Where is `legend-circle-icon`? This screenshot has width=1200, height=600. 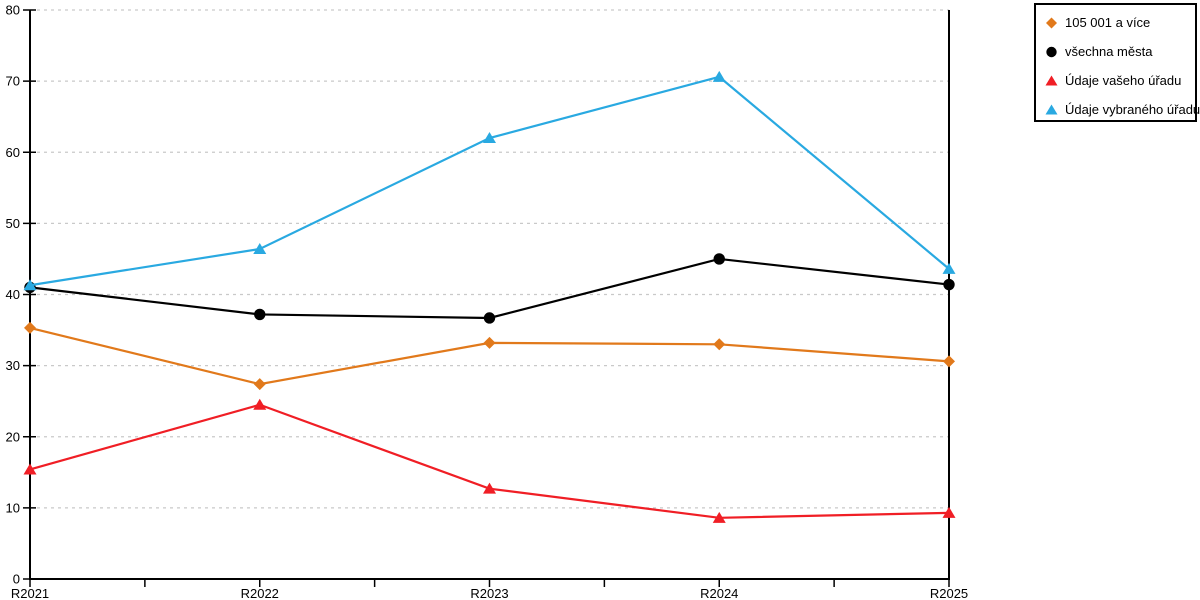
legend-circle-icon is located at coordinates (1051, 51).